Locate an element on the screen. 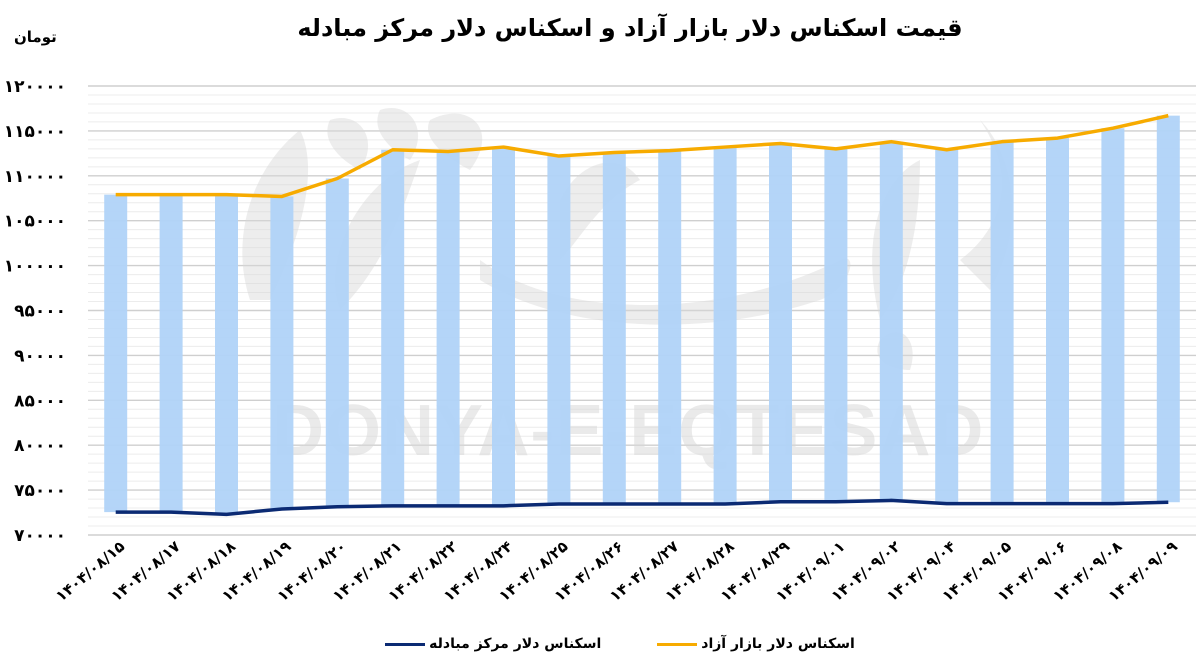 The width and height of the screenshot is (1200, 665). y-tick-label: ۱۲۰۰۰۰ is located at coordinates (35, 87).